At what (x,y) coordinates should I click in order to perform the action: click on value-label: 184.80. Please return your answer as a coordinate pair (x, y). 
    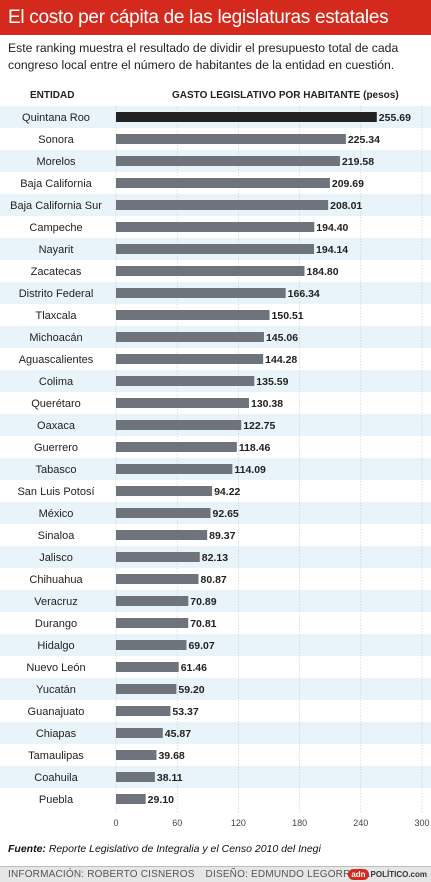
    Looking at the image, I should click on (322, 272).